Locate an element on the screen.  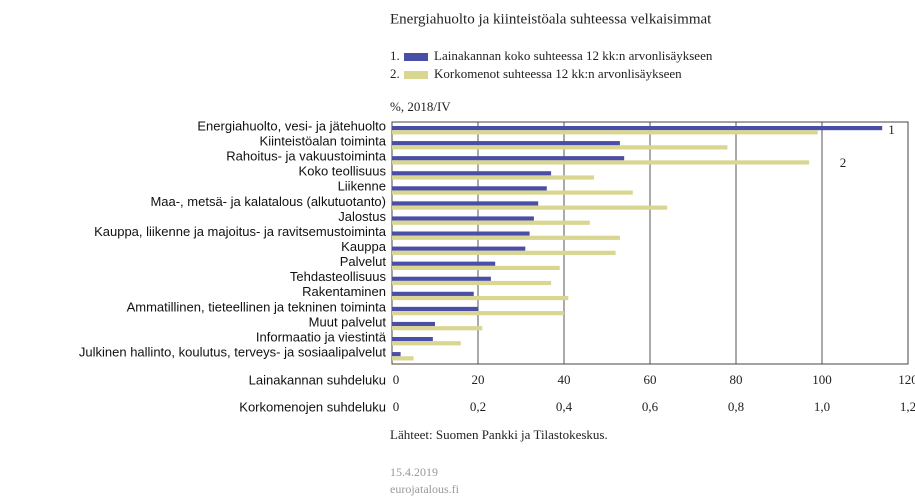
x2-tick-label: 0,8 is located at coordinates (736, 406).